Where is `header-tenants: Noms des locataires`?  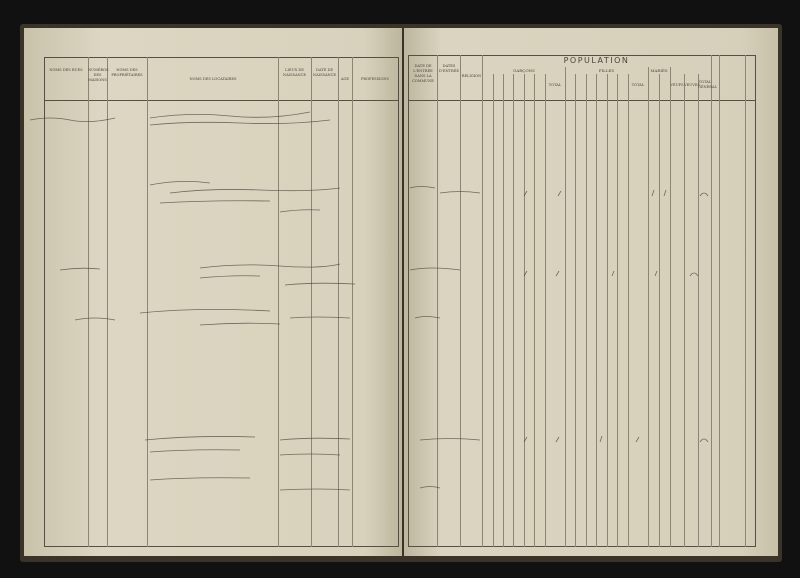
header-tenants: Noms des locataires is located at coordinates (213, 79).